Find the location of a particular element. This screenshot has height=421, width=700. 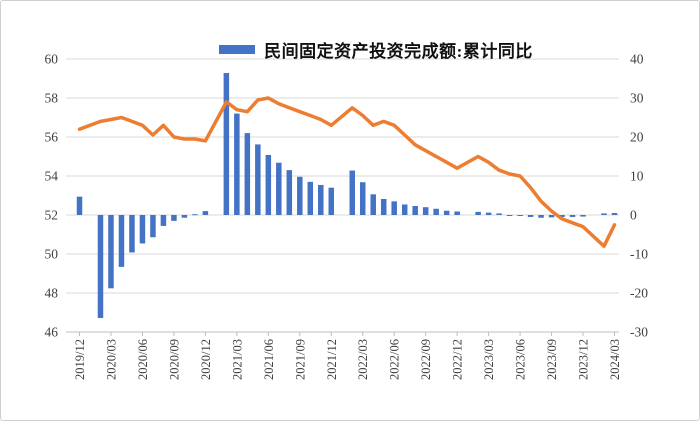

x-tick-label: 2021/12 is located at coordinates (332, 359).